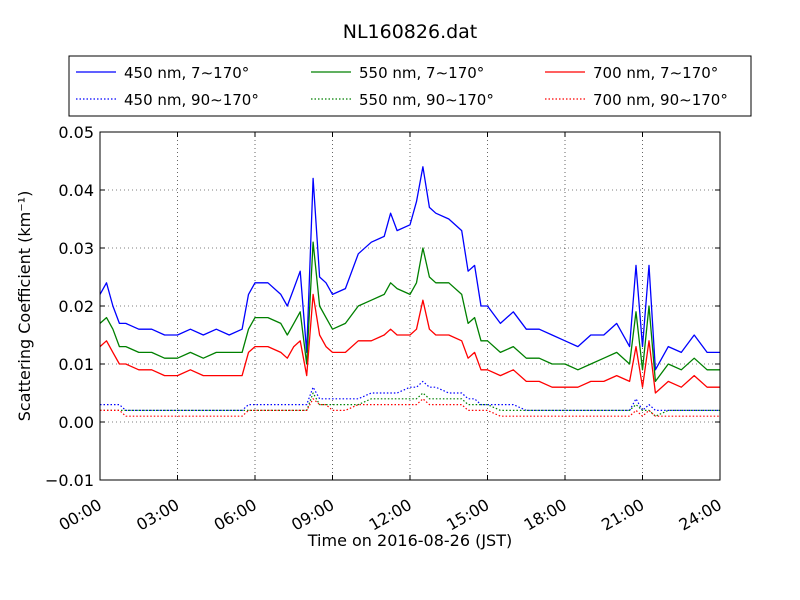 The height and width of the screenshot is (600, 800). What do you see at coordinates (660, 100) in the screenshot?
I see `legend-label-700-back: 700 nm, 90∼170°` at bounding box center [660, 100].